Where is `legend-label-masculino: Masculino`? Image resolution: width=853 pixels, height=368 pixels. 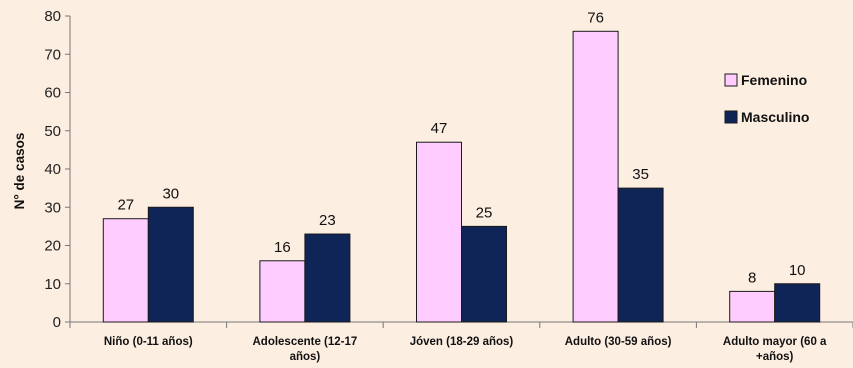
legend-label-masculino: Masculino is located at coordinates (775, 117).